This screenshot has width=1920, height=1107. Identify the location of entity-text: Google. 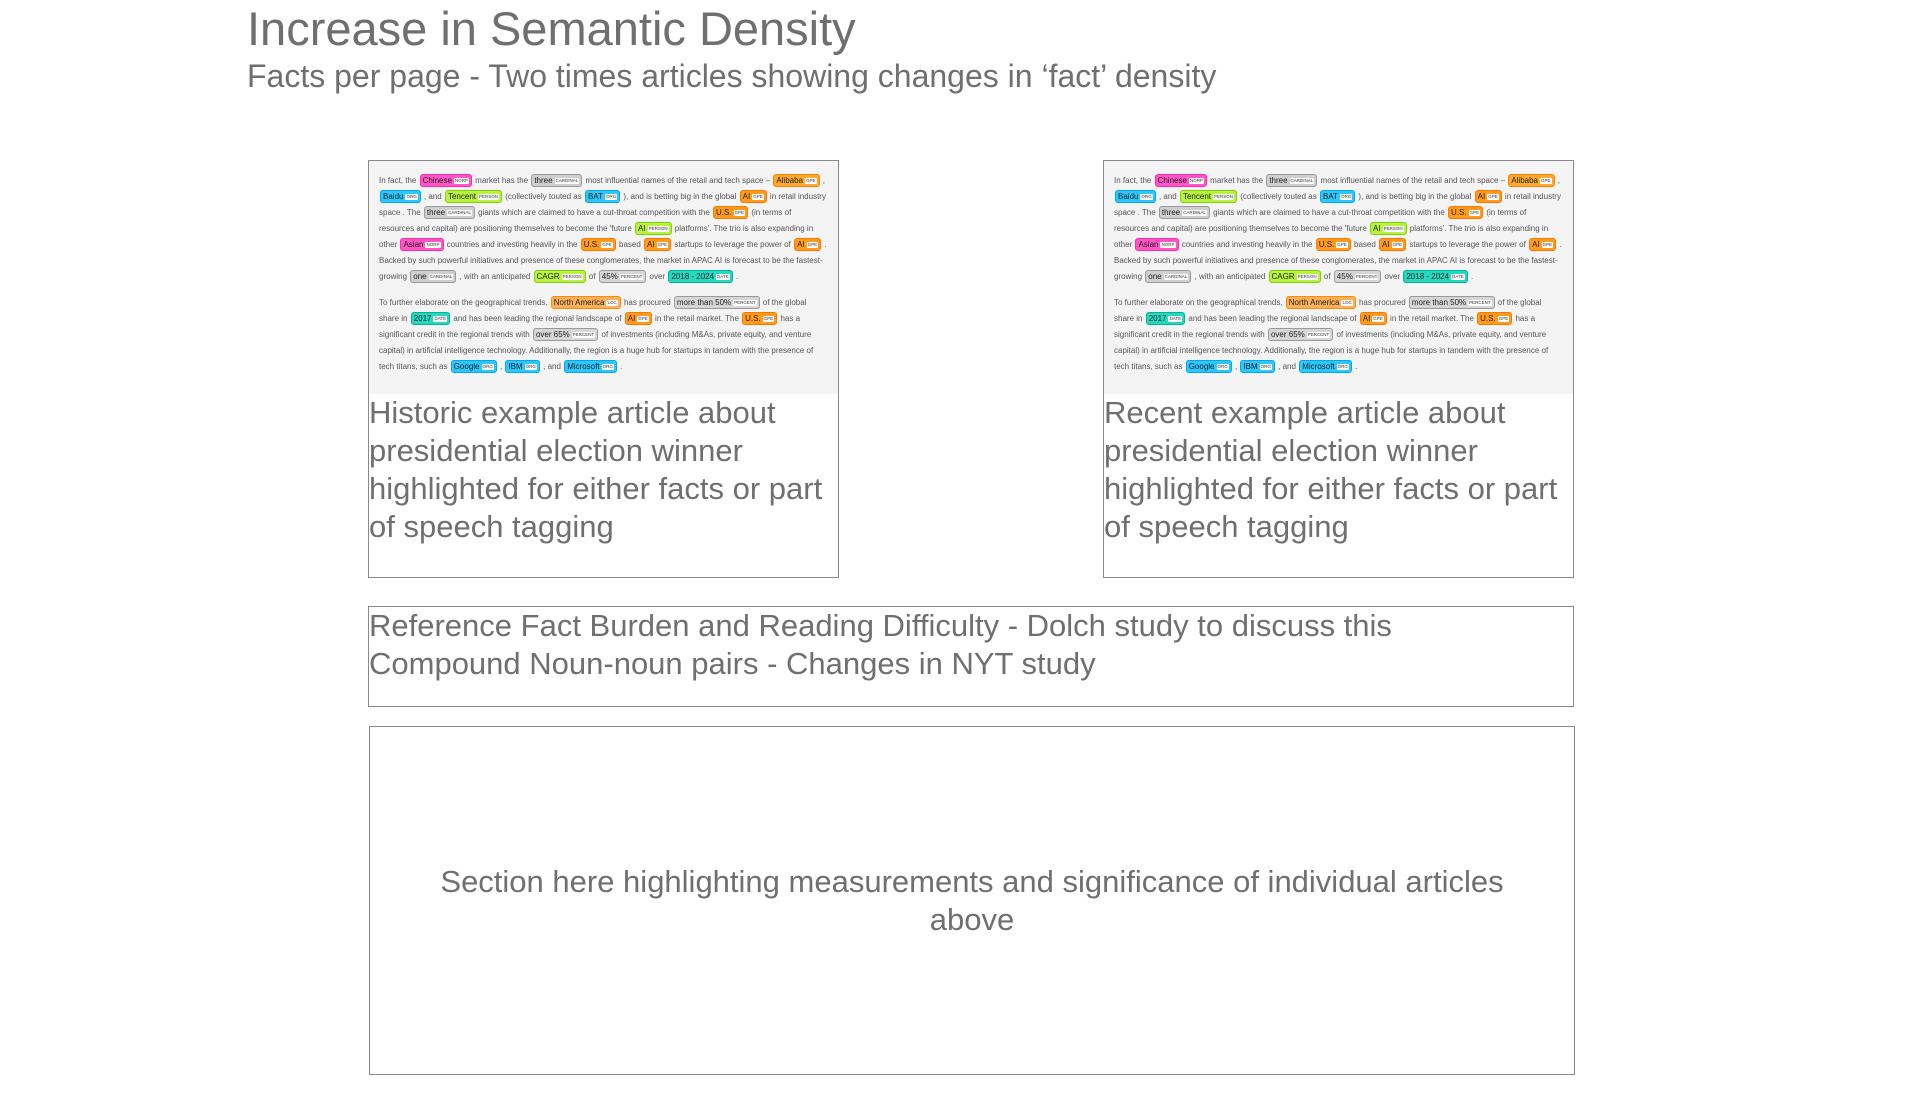
(1201, 366).